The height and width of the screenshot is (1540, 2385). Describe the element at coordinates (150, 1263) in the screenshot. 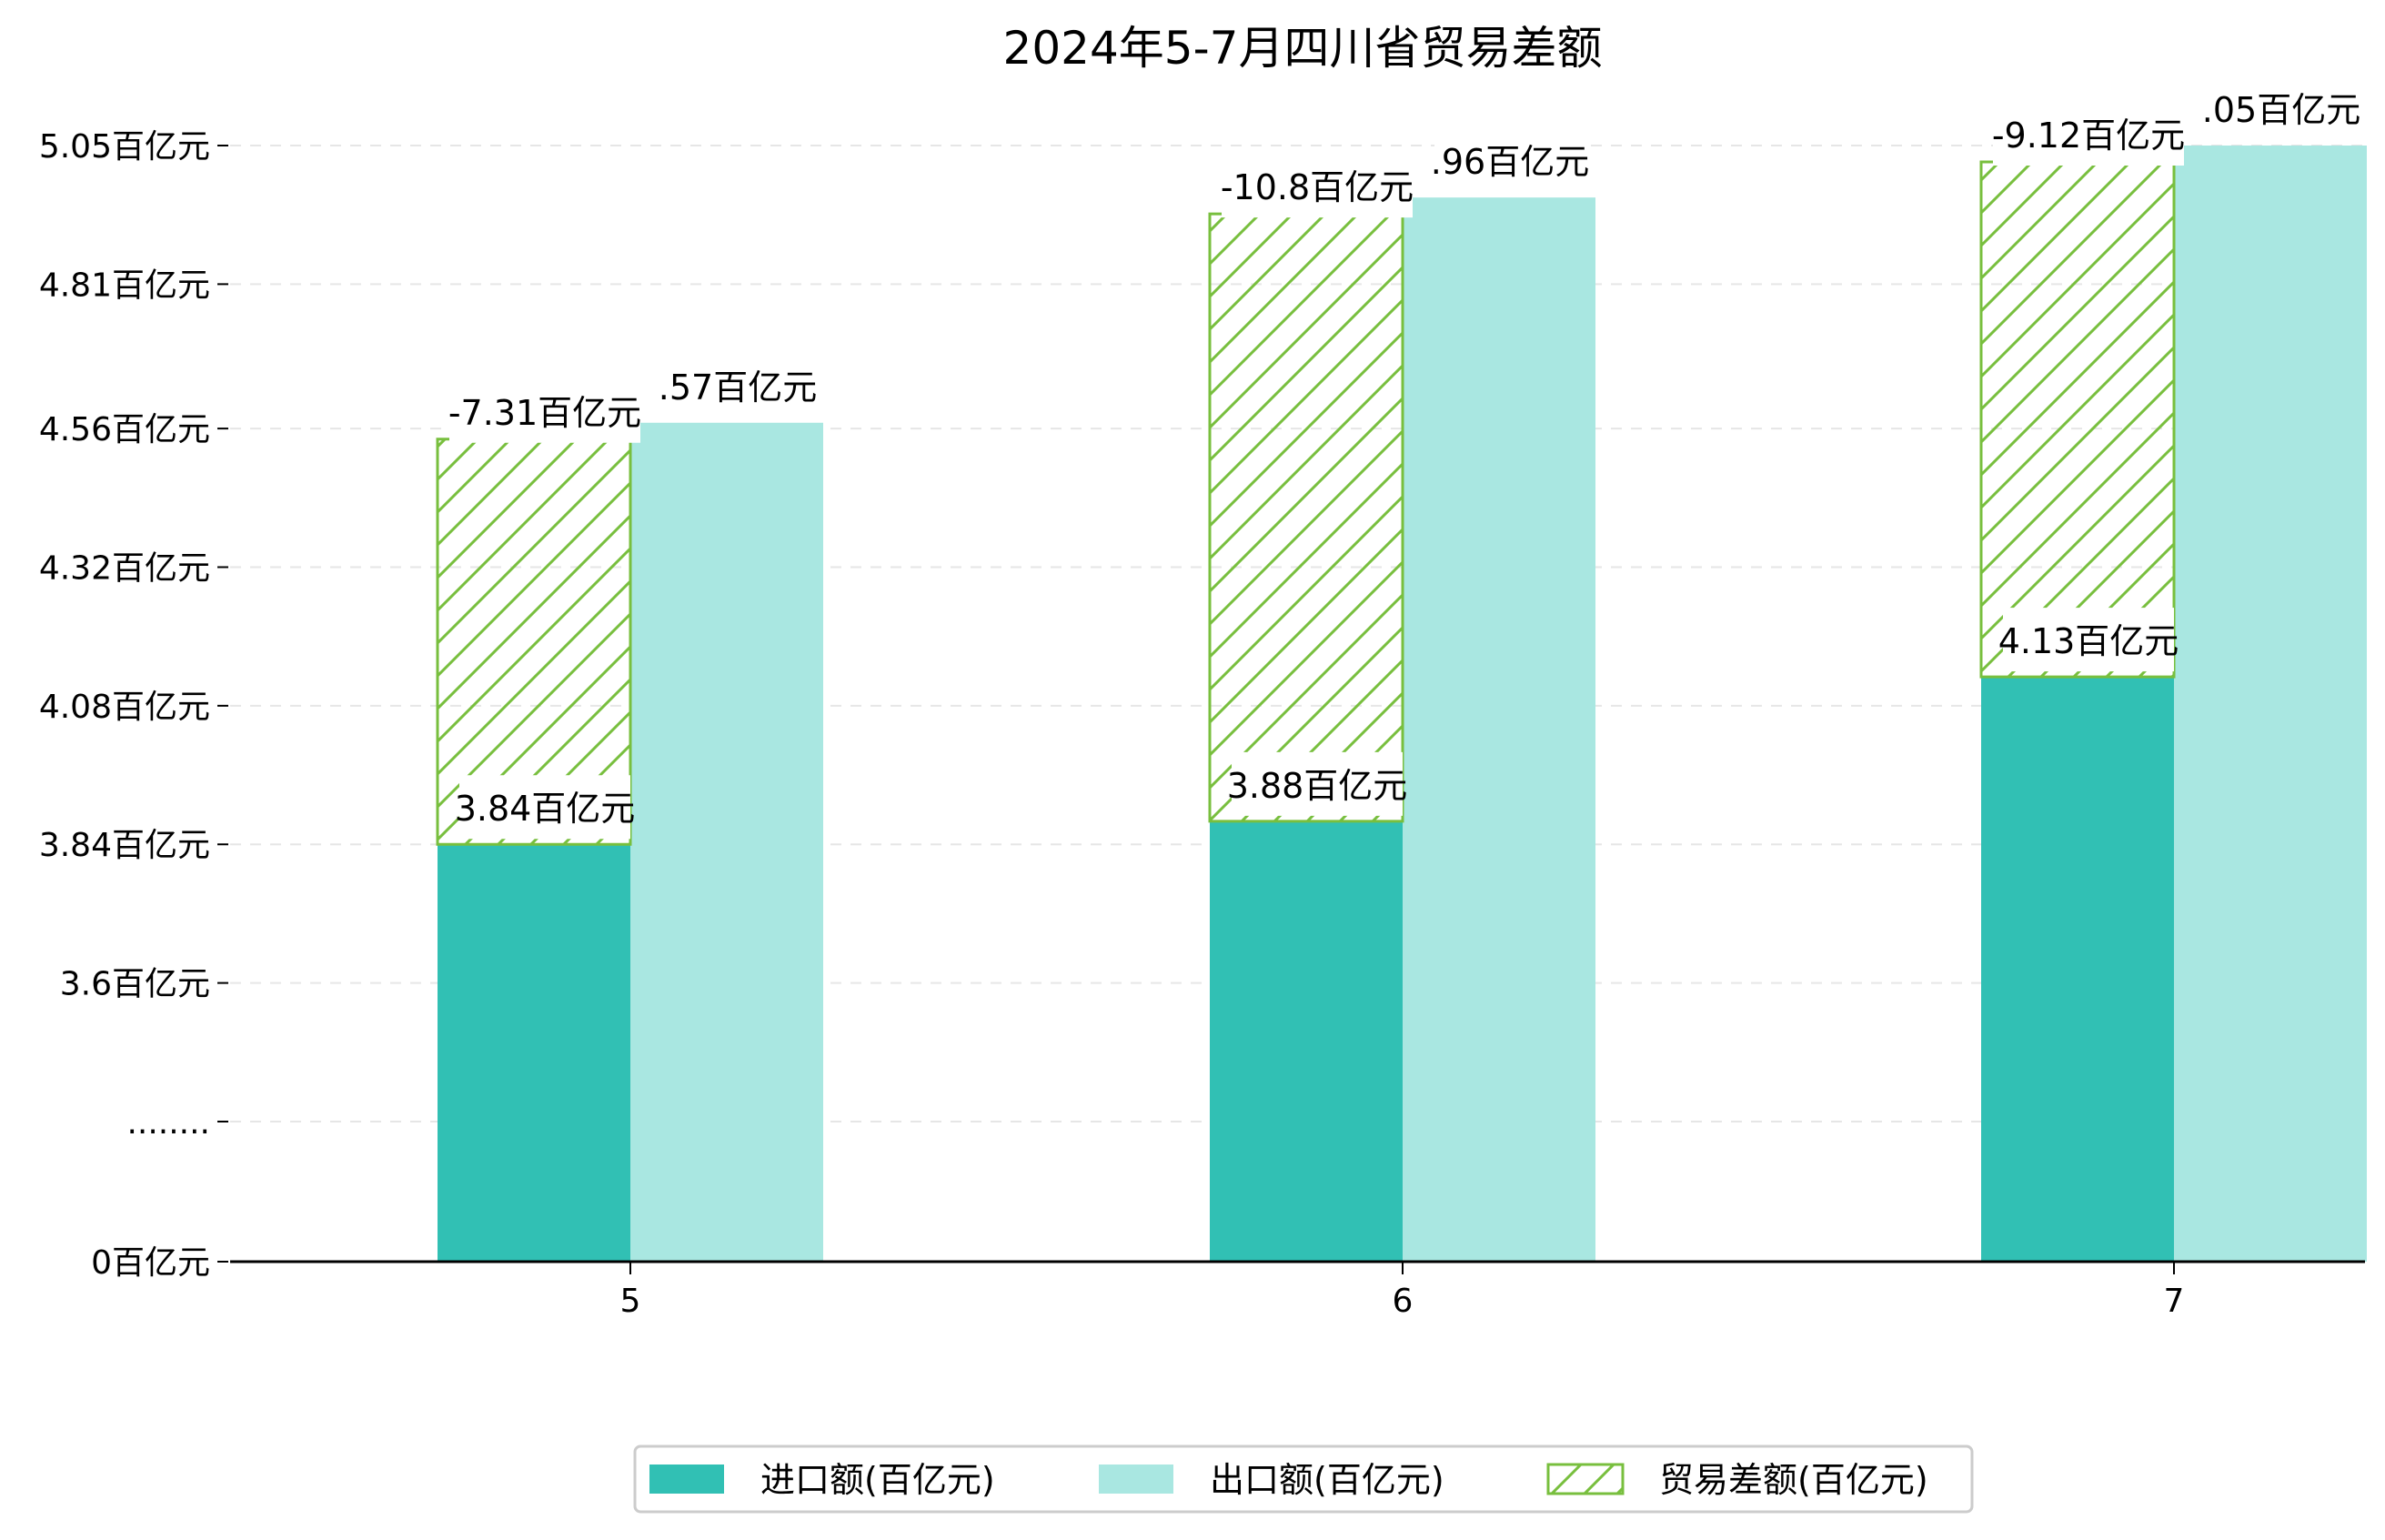

I see `y-tick-label: 0百亿元` at that location.